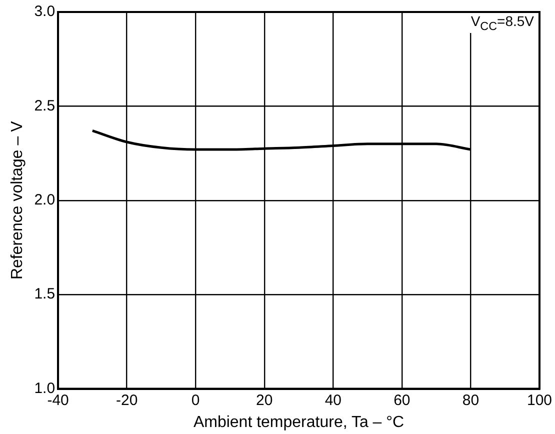 The height and width of the screenshot is (434, 555). I want to click on y-tick-label: 2.5, so click(45, 105).